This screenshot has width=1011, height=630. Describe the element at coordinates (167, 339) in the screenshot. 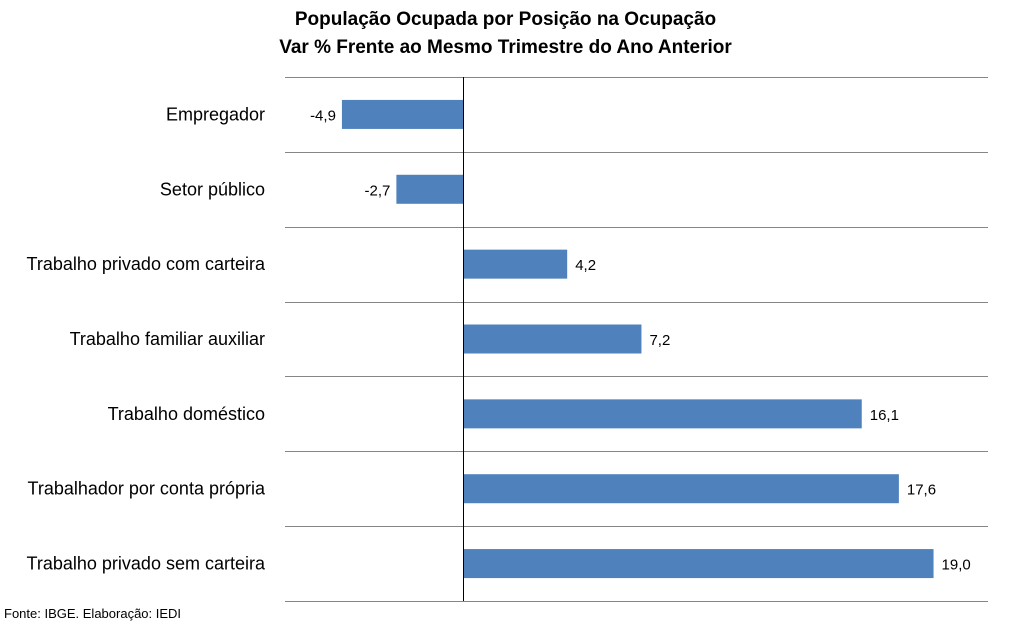

I see `category-label: Trabalho familiar auxiliar` at that location.